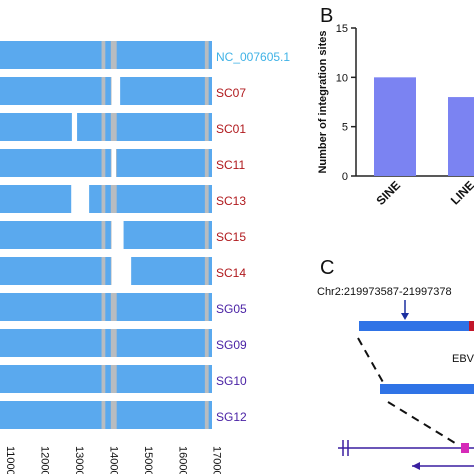 The image size is (474, 474). What do you see at coordinates (384, 292) in the screenshot?
I see `chromosome-coordinate-label: Chr2:219973587-21997378` at bounding box center [384, 292].